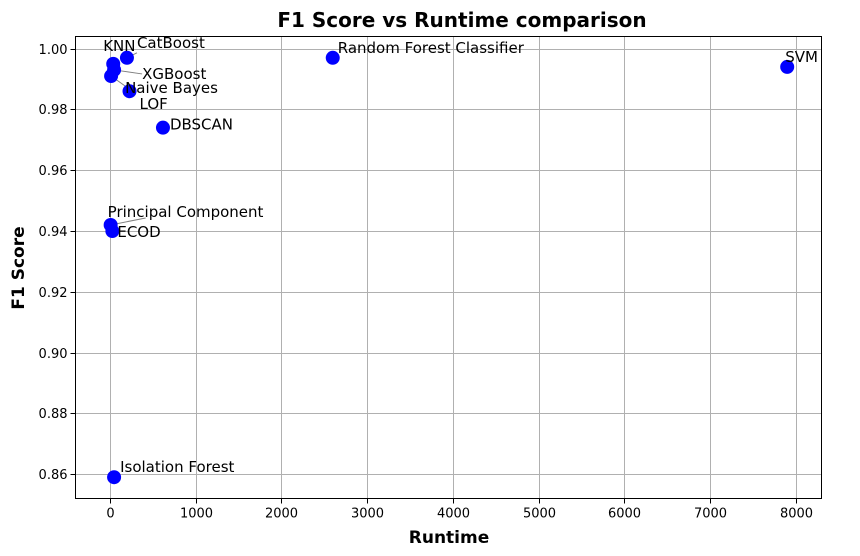 This screenshot has width=860, height=556. Describe the element at coordinates (119, 46) in the screenshot. I see `data-point-label: KNN` at that location.